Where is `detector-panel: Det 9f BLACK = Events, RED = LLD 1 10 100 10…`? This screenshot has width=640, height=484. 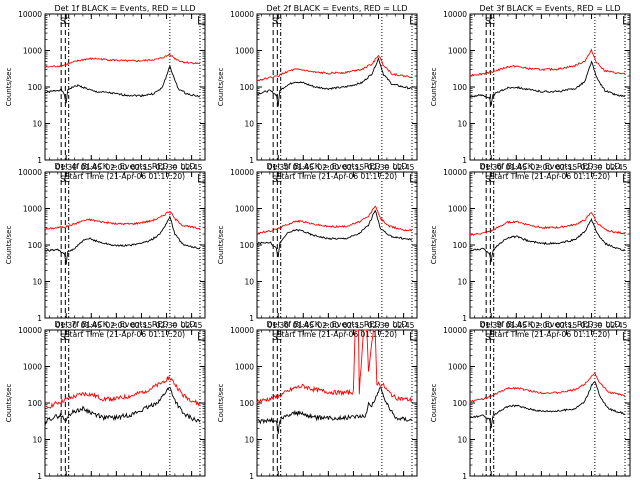
detector-panel: Det 9f BLACK = Events, RED = LLD 1 10 100 10… is located at coordinates (530, 402).